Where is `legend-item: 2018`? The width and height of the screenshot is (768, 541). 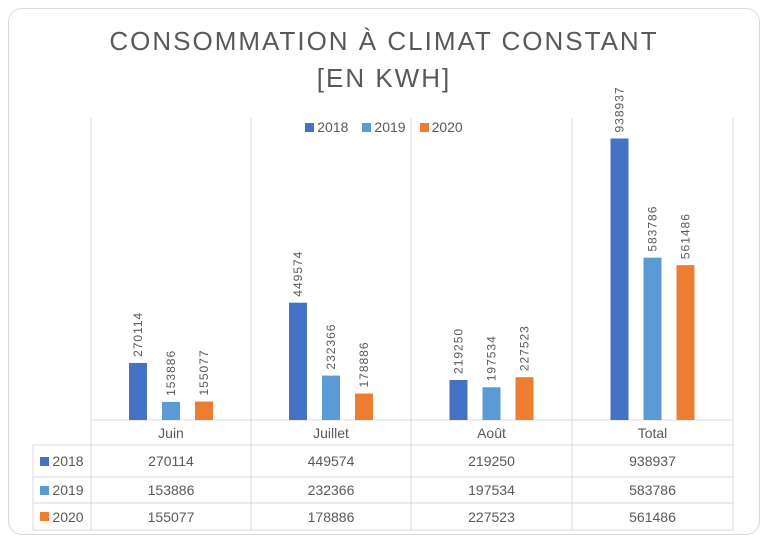 legend-item: 2018 is located at coordinates (326, 127).